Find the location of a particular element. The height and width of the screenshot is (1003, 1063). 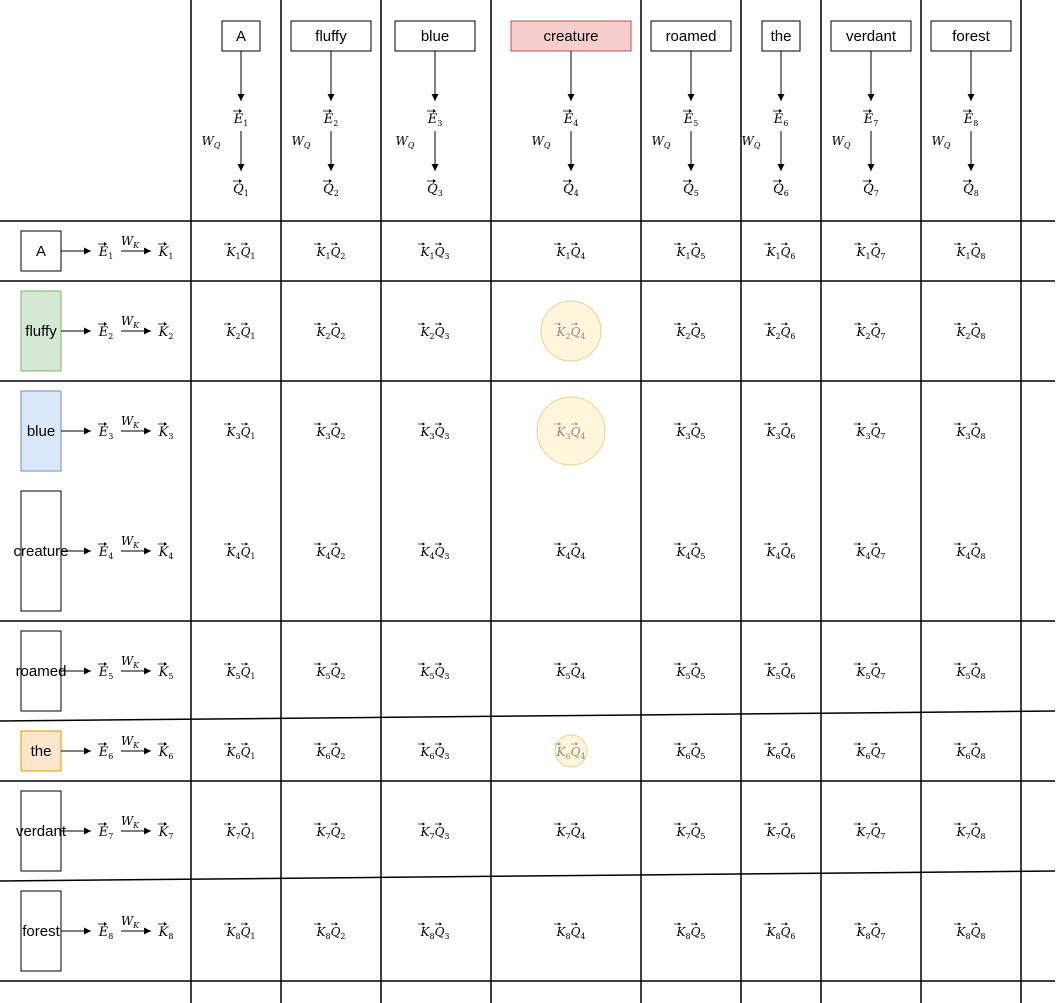

score-cell-label: K6Q4 is located at coordinates (571, 753).